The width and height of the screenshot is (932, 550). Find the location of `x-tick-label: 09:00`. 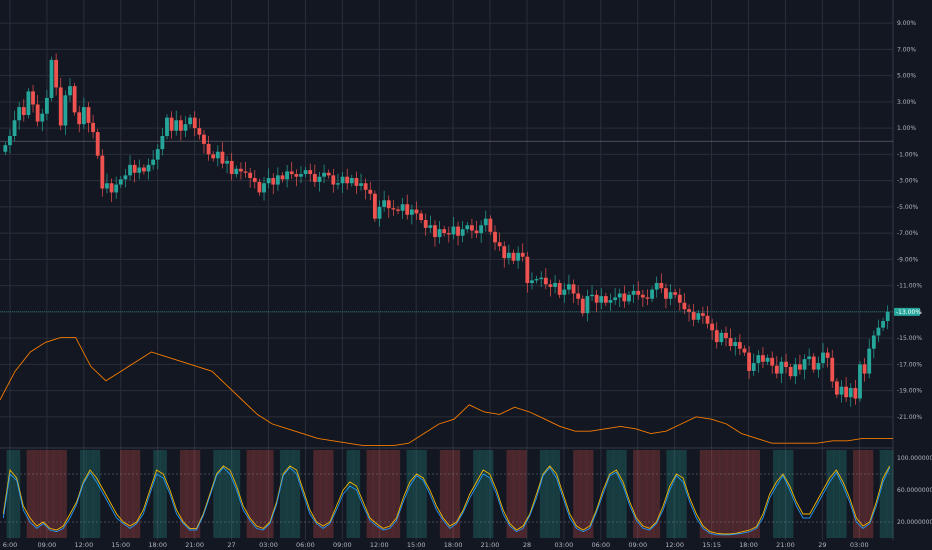

x-tick-label: 09:00 is located at coordinates (637, 545).